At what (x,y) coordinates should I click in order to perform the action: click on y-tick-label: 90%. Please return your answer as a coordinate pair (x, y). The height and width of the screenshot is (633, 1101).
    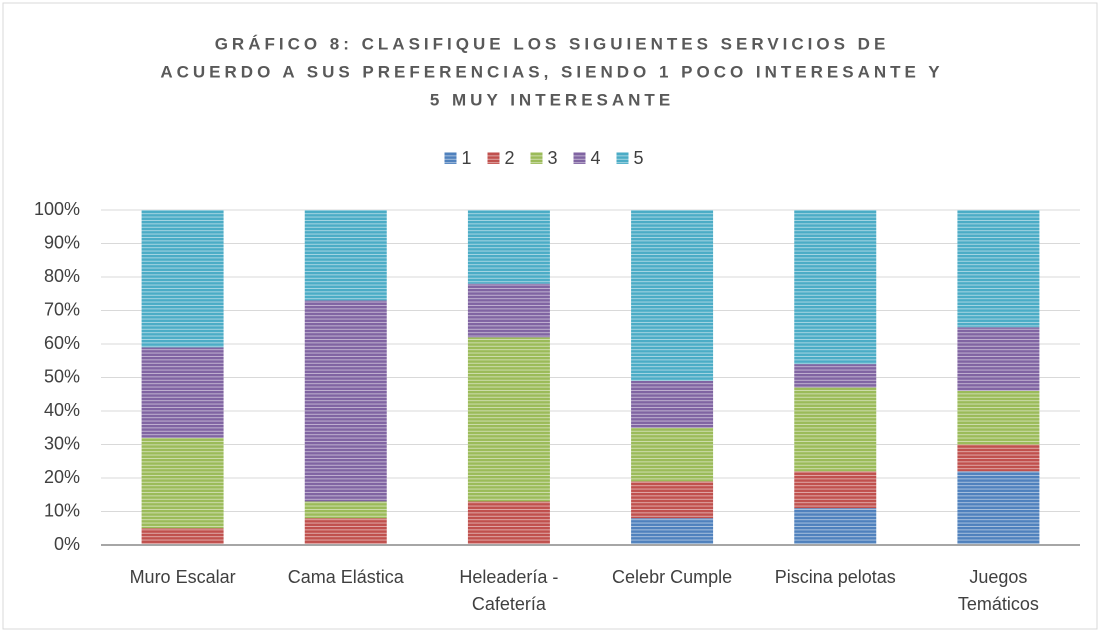
    Looking at the image, I should click on (62, 242).